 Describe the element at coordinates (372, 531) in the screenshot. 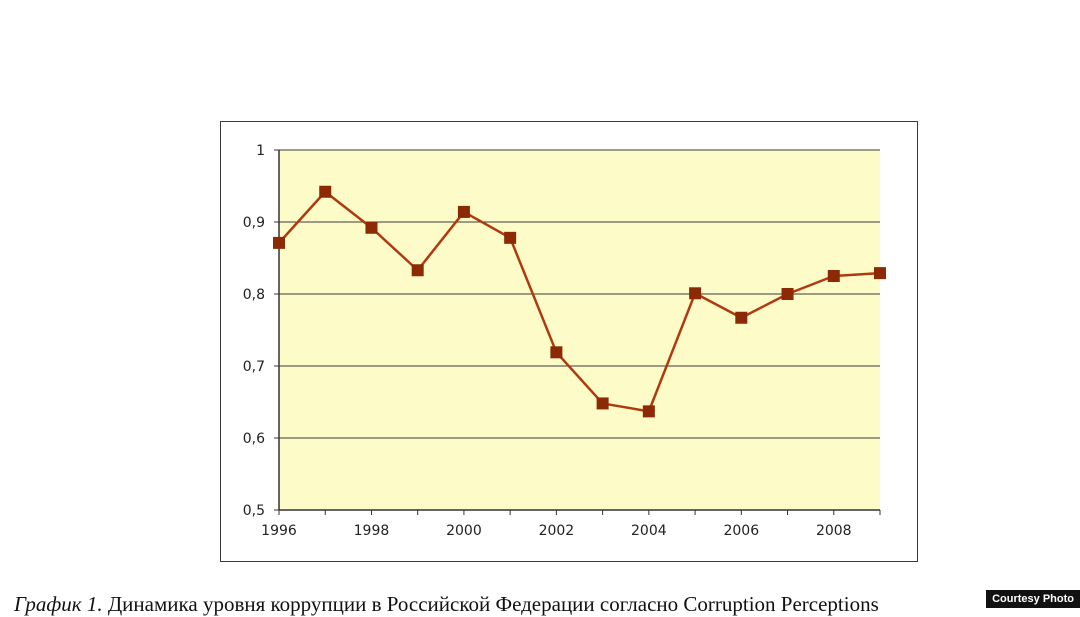

I see `x-tick-label: 1998` at that location.